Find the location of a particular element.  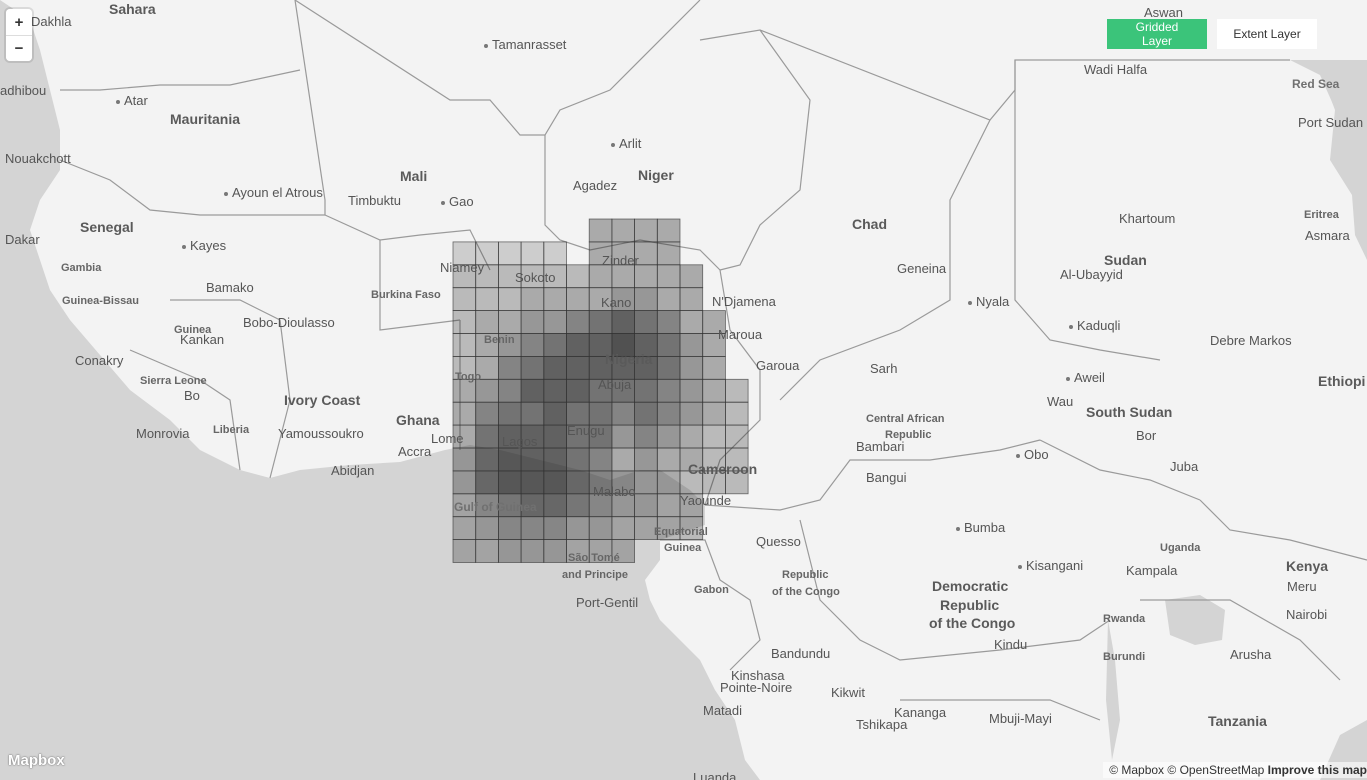

improve-map-link: Improve this map is located at coordinates (1317, 770).